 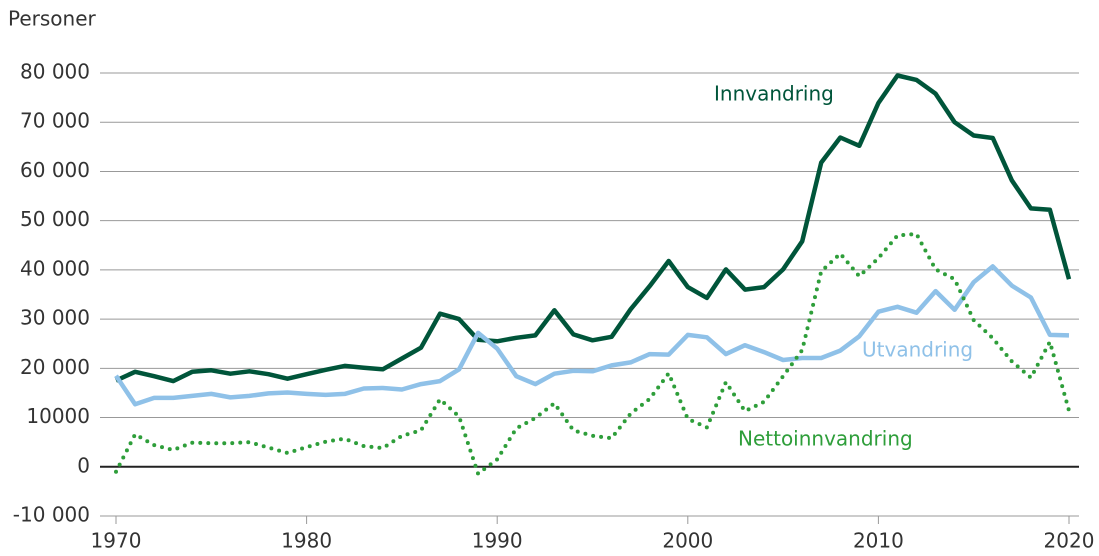 What do you see at coordinates (774, 94) in the screenshot?
I see `series-label: Innvandring` at bounding box center [774, 94].